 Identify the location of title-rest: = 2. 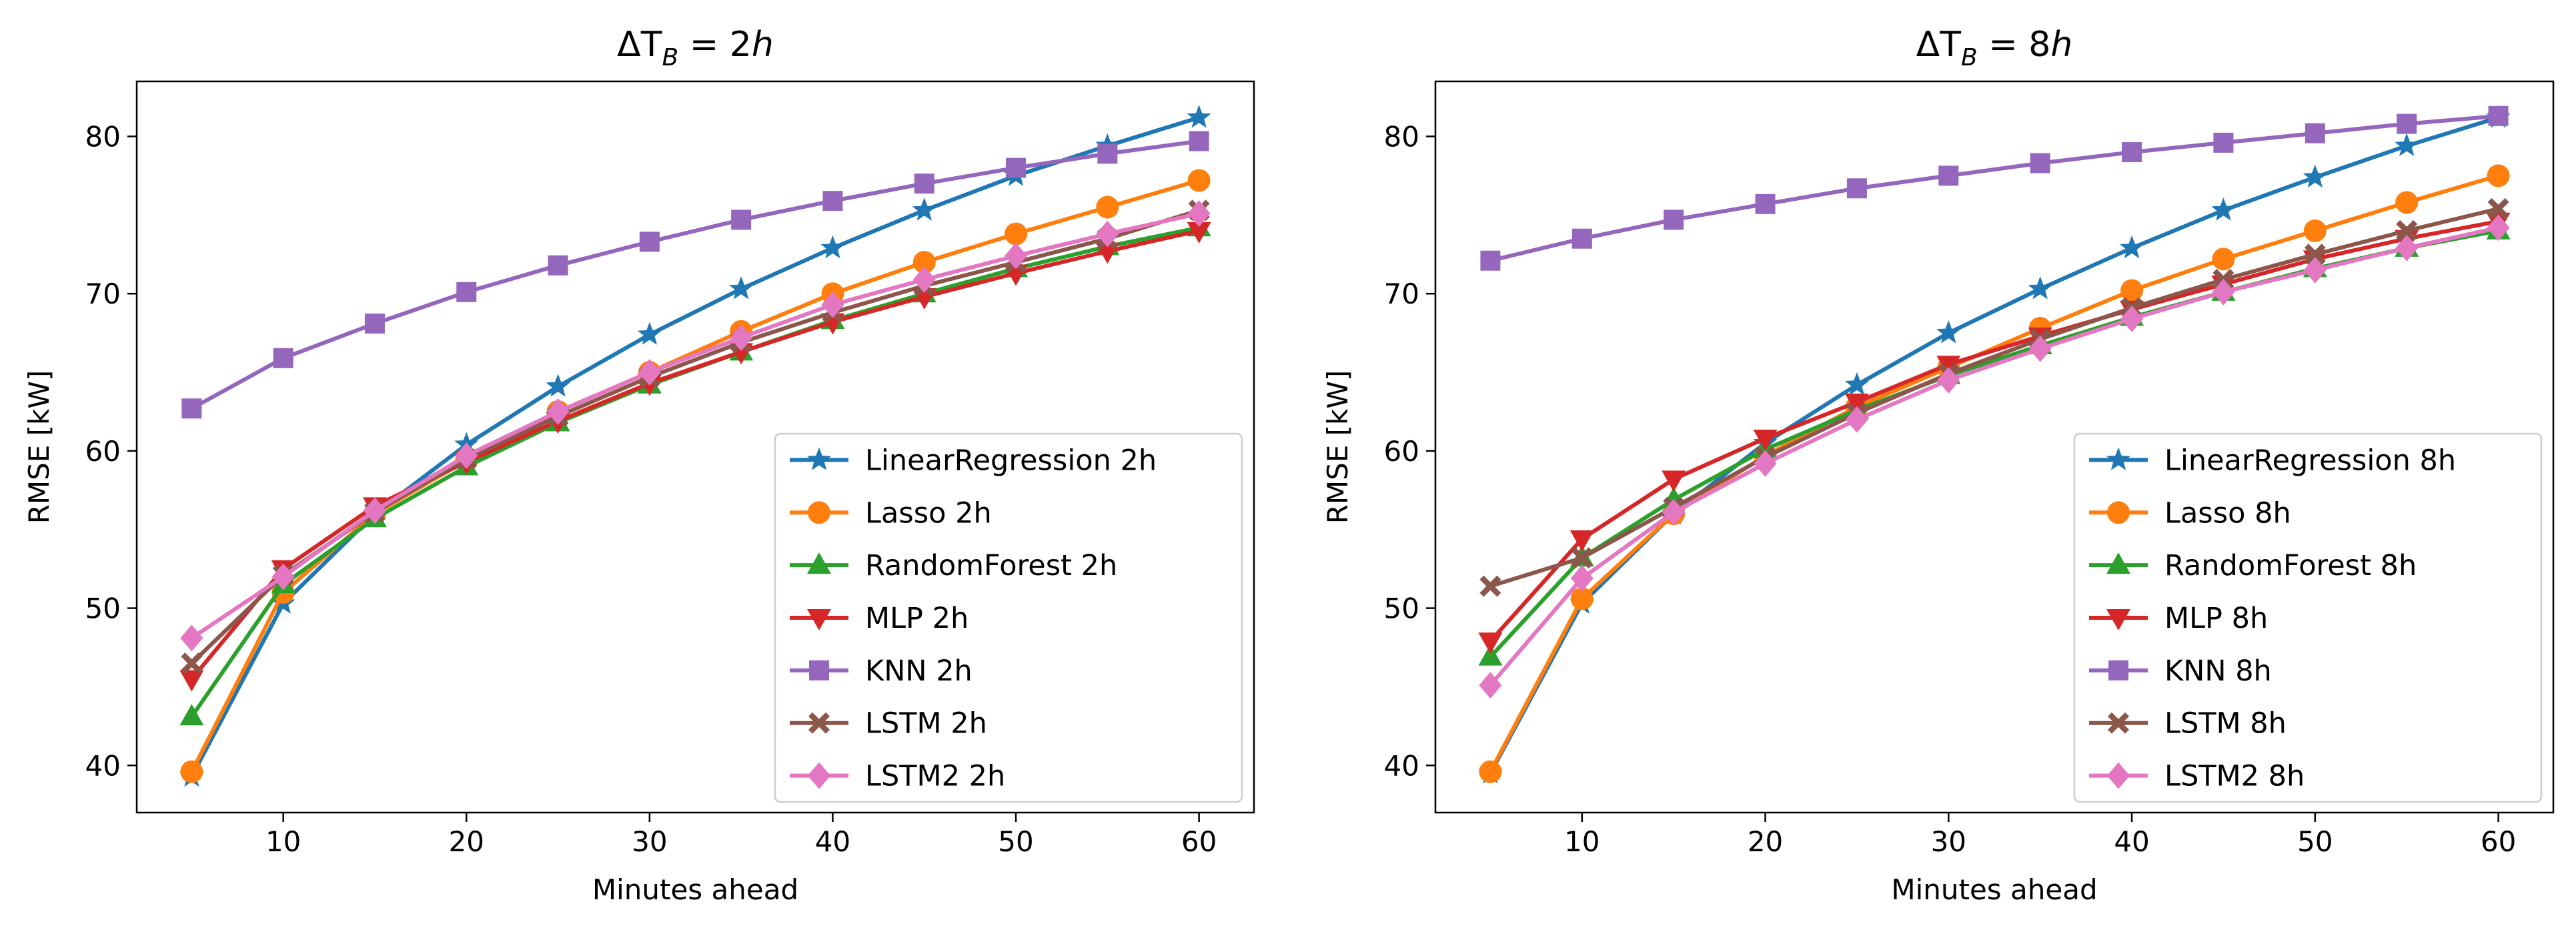
(715, 45).